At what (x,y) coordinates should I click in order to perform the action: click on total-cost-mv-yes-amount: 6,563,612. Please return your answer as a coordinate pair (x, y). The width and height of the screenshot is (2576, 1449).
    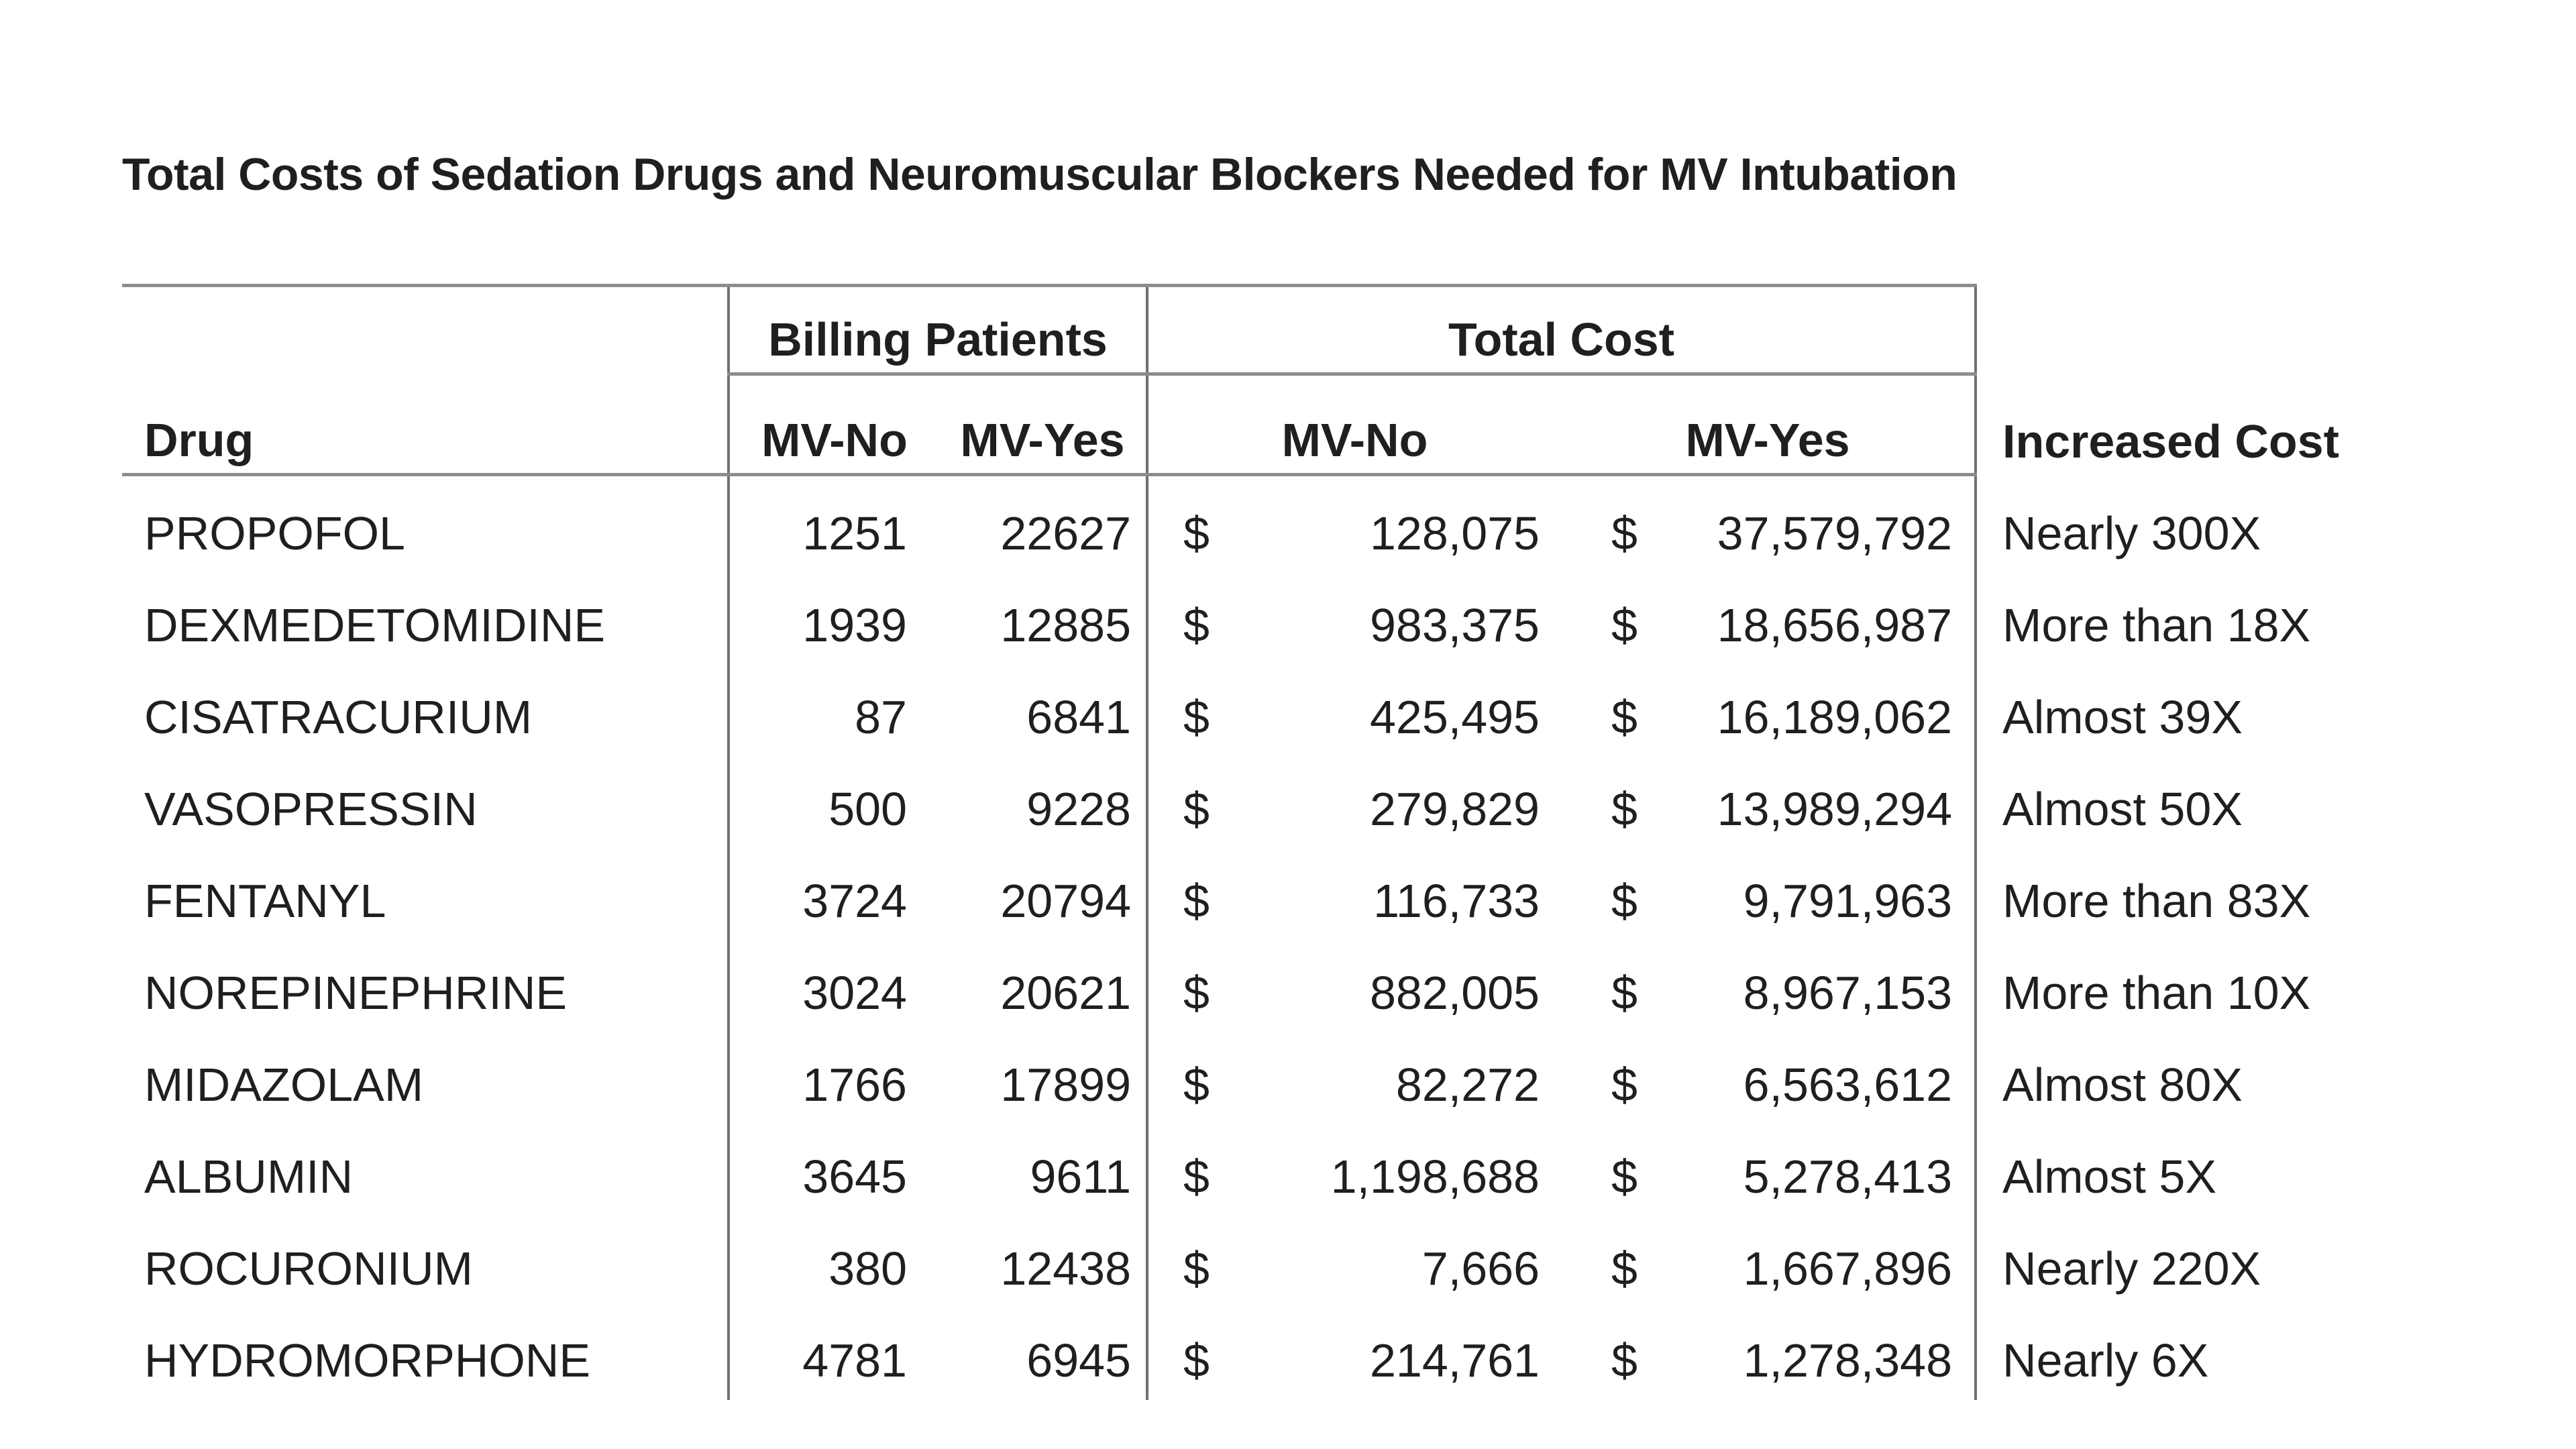
    Looking at the image, I should click on (1848, 1085).